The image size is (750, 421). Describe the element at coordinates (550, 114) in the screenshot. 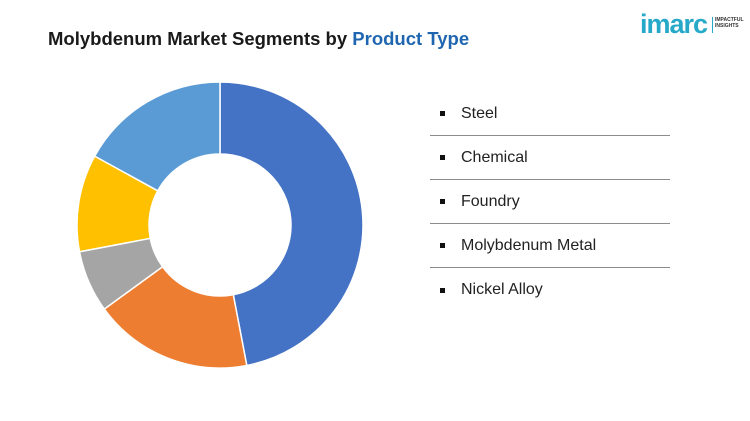

I see `legend-item-steel: Steel` at that location.